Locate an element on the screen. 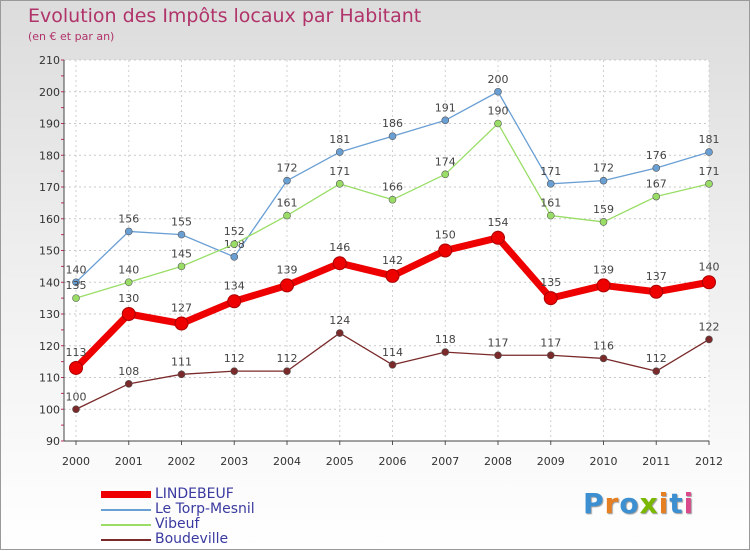 Image resolution: width=750 pixels, height=551 pixels. data-label-lindebeuf: 137 is located at coordinates (656, 276).